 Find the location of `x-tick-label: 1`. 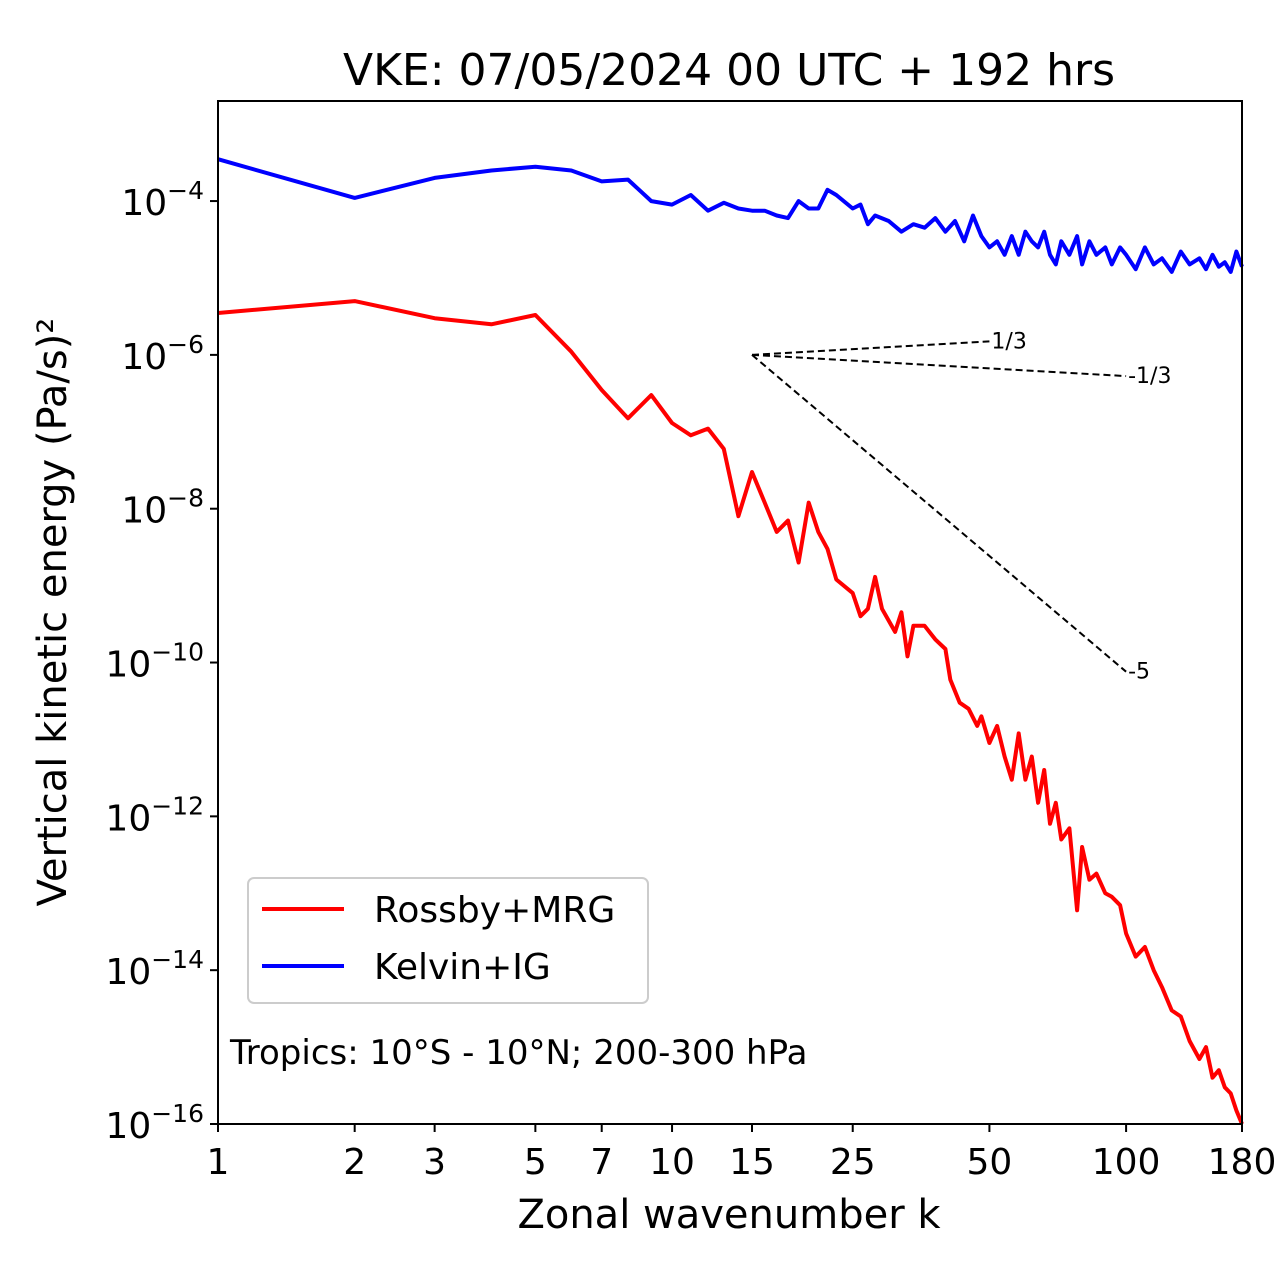

x-tick-label: 1 is located at coordinates (218, 1162).